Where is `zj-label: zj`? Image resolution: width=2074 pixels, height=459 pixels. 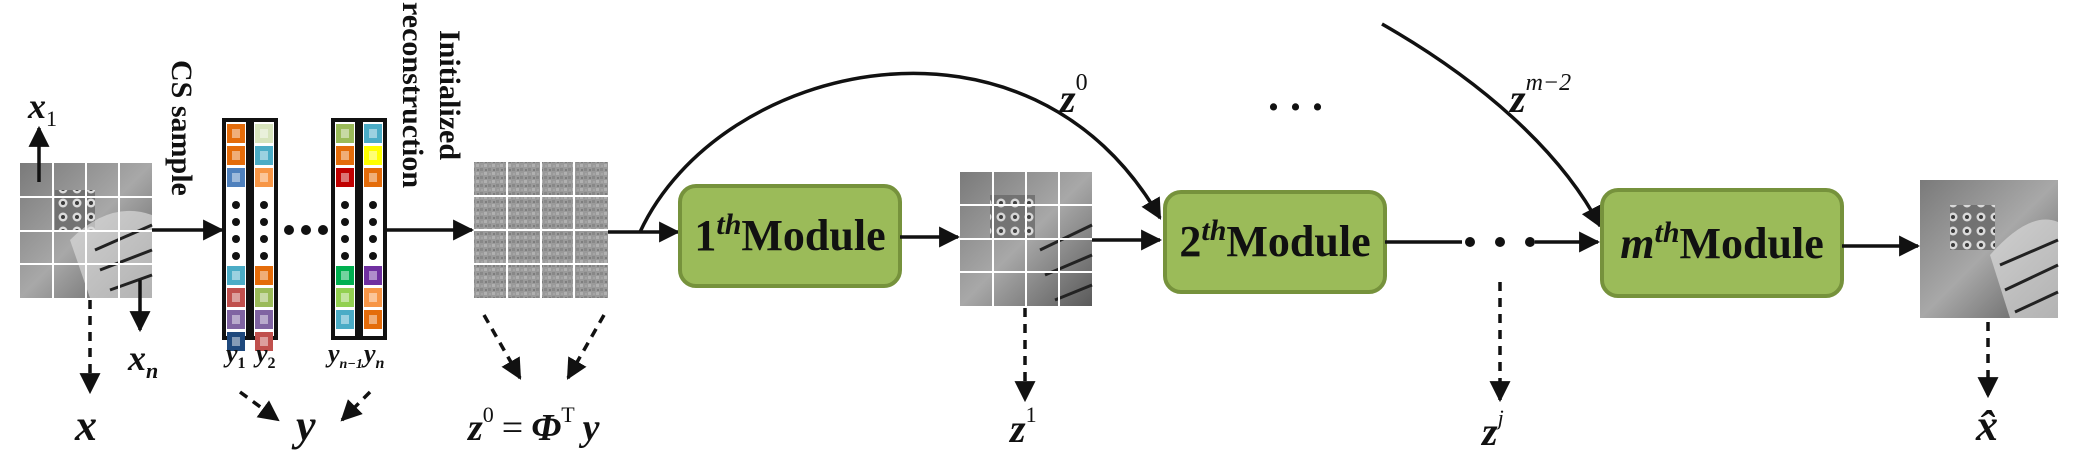 zj-label: zj is located at coordinates (1492, 429).